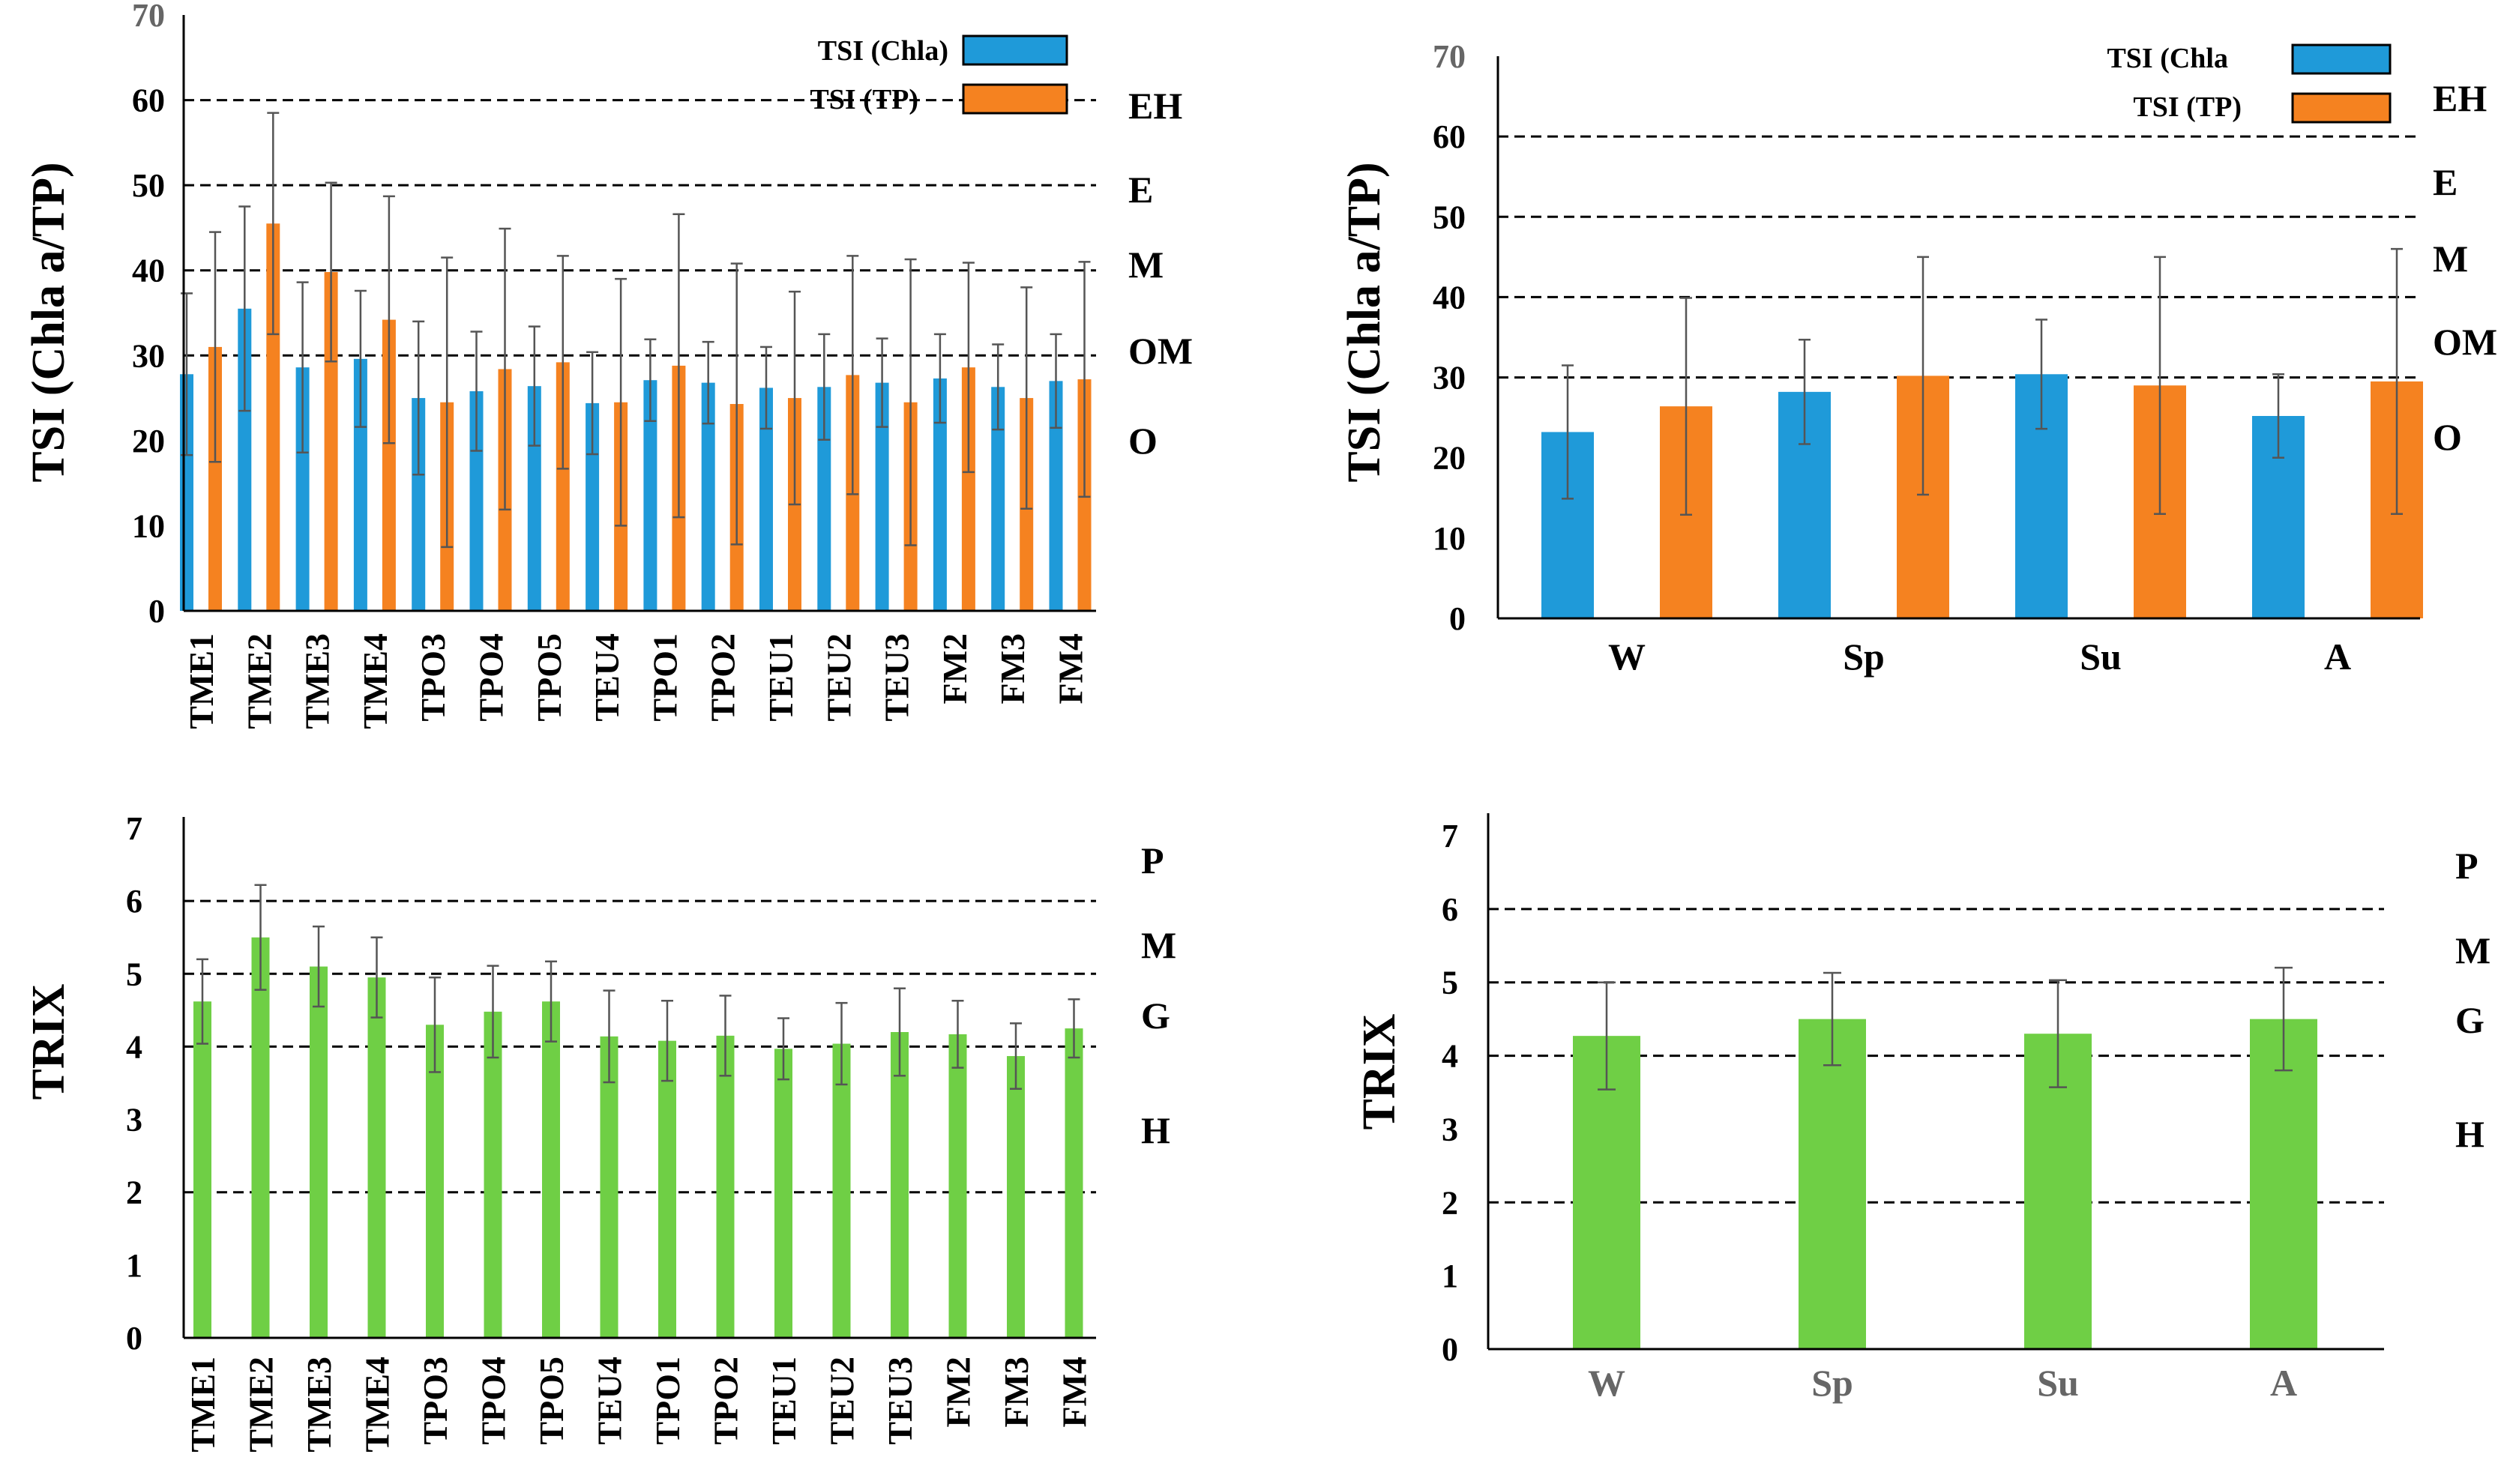  I want to click on legend-label-tp: TSI (TP), so click(864, 100).